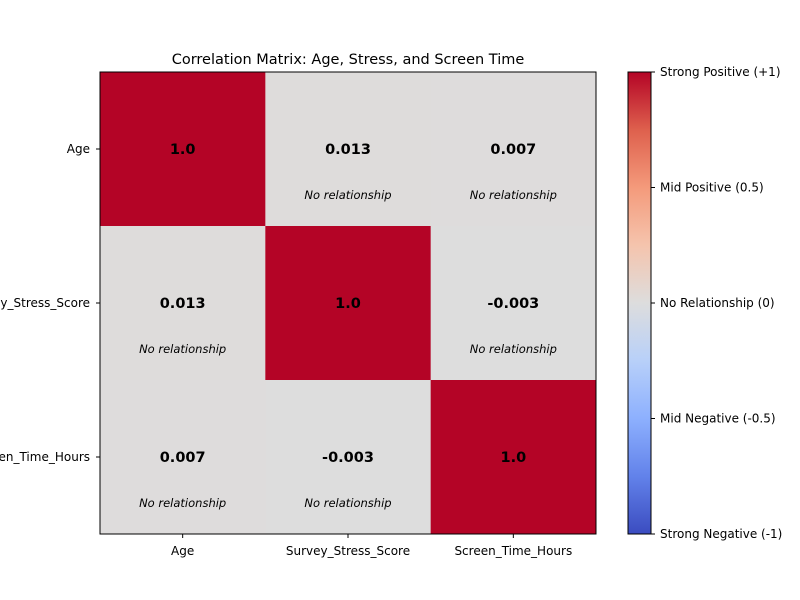 The height and width of the screenshot is (600, 800). I want to click on y-axis: Age Survey_Stress_Score Screen_Time_Hours, so click(50, 303).